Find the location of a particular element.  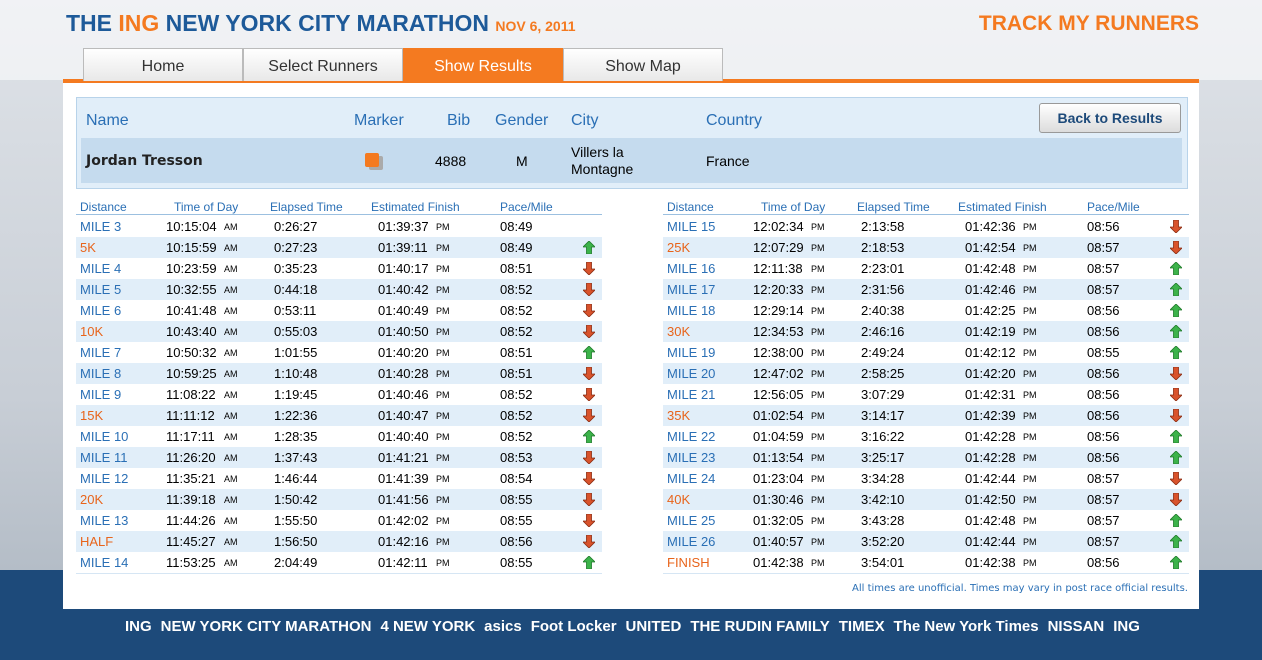

sponsor: TIMEX is located at coordinates (861, 626).